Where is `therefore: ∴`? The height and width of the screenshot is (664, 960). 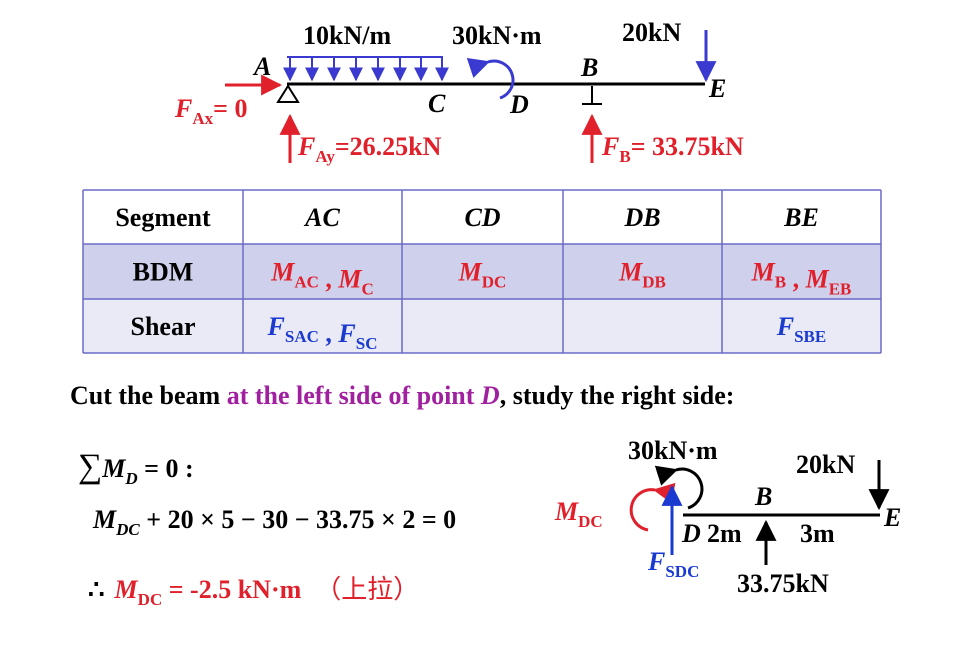 therefore: ∴ is located at coordinates (96, 589).